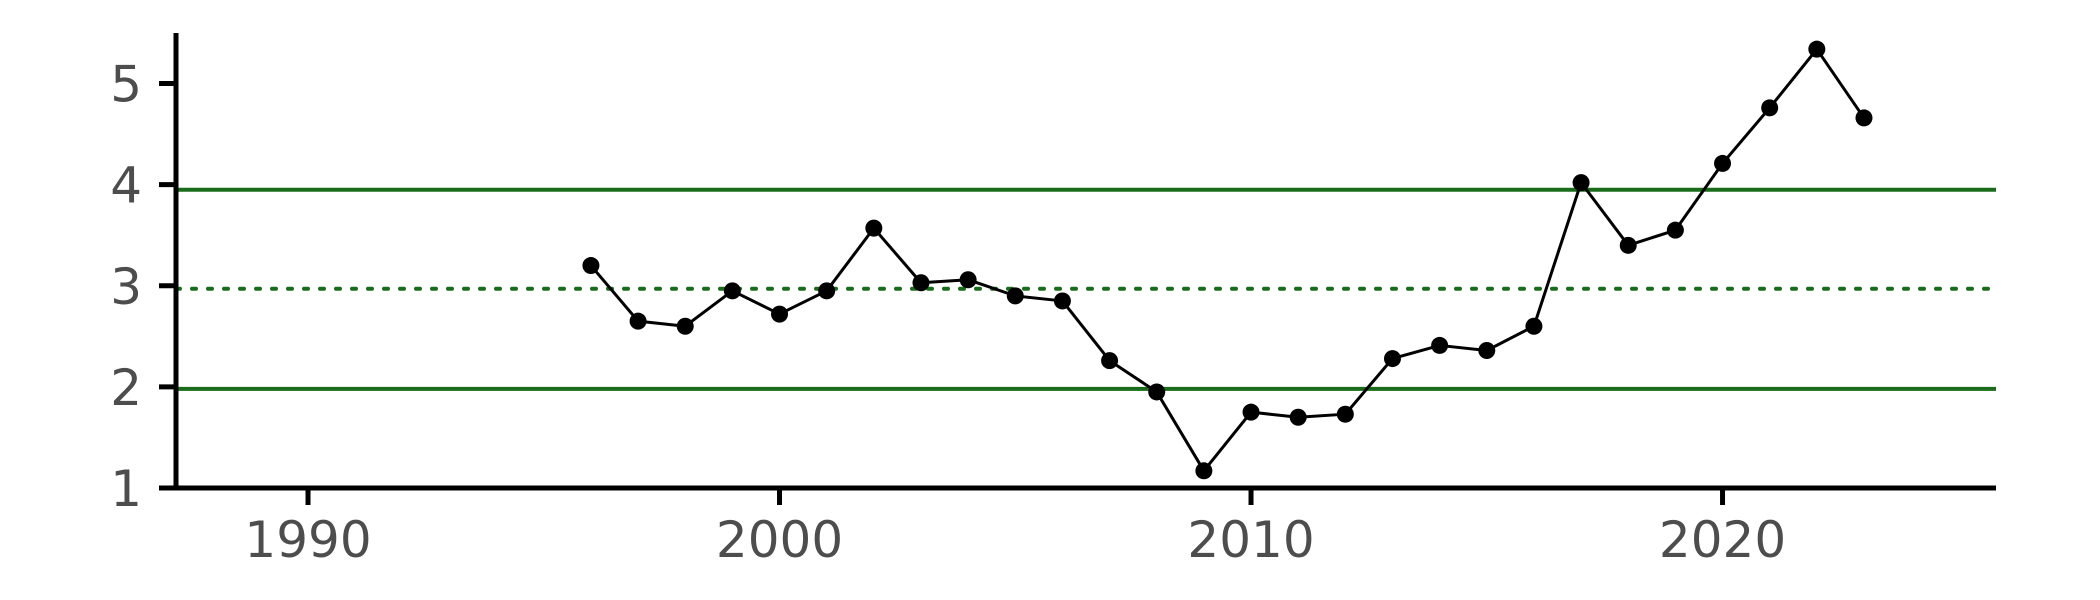 This screenshot has height=600, width=2100. What do you see at coordinates (126, 489) in the screenshot?
I see `y-tick-label: 1` at bounding box center [126, 489].